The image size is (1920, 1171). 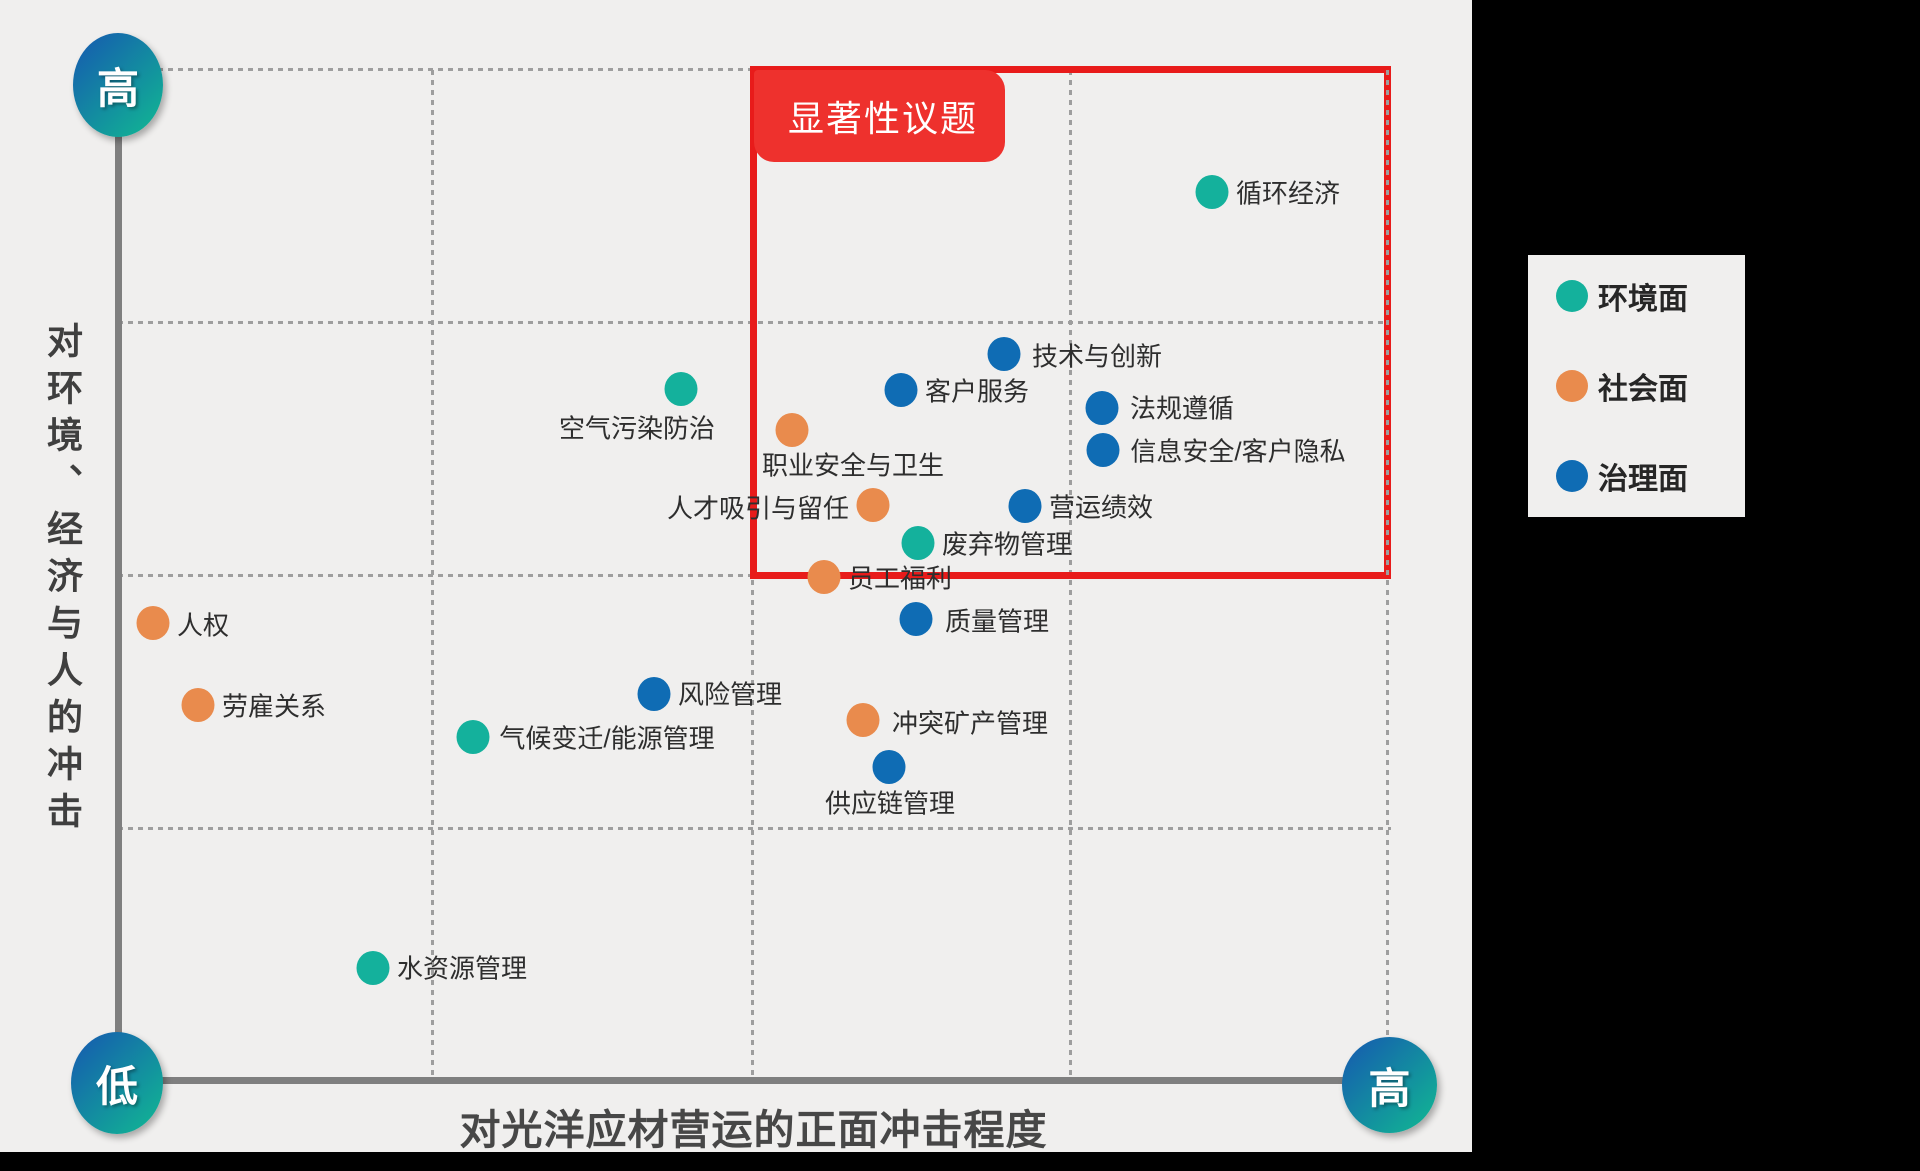 What do you see at coordinates (1097, 356) in the screenshot?
I see `data-point-label: 技术与创新` at bounding box center [1097, 356].